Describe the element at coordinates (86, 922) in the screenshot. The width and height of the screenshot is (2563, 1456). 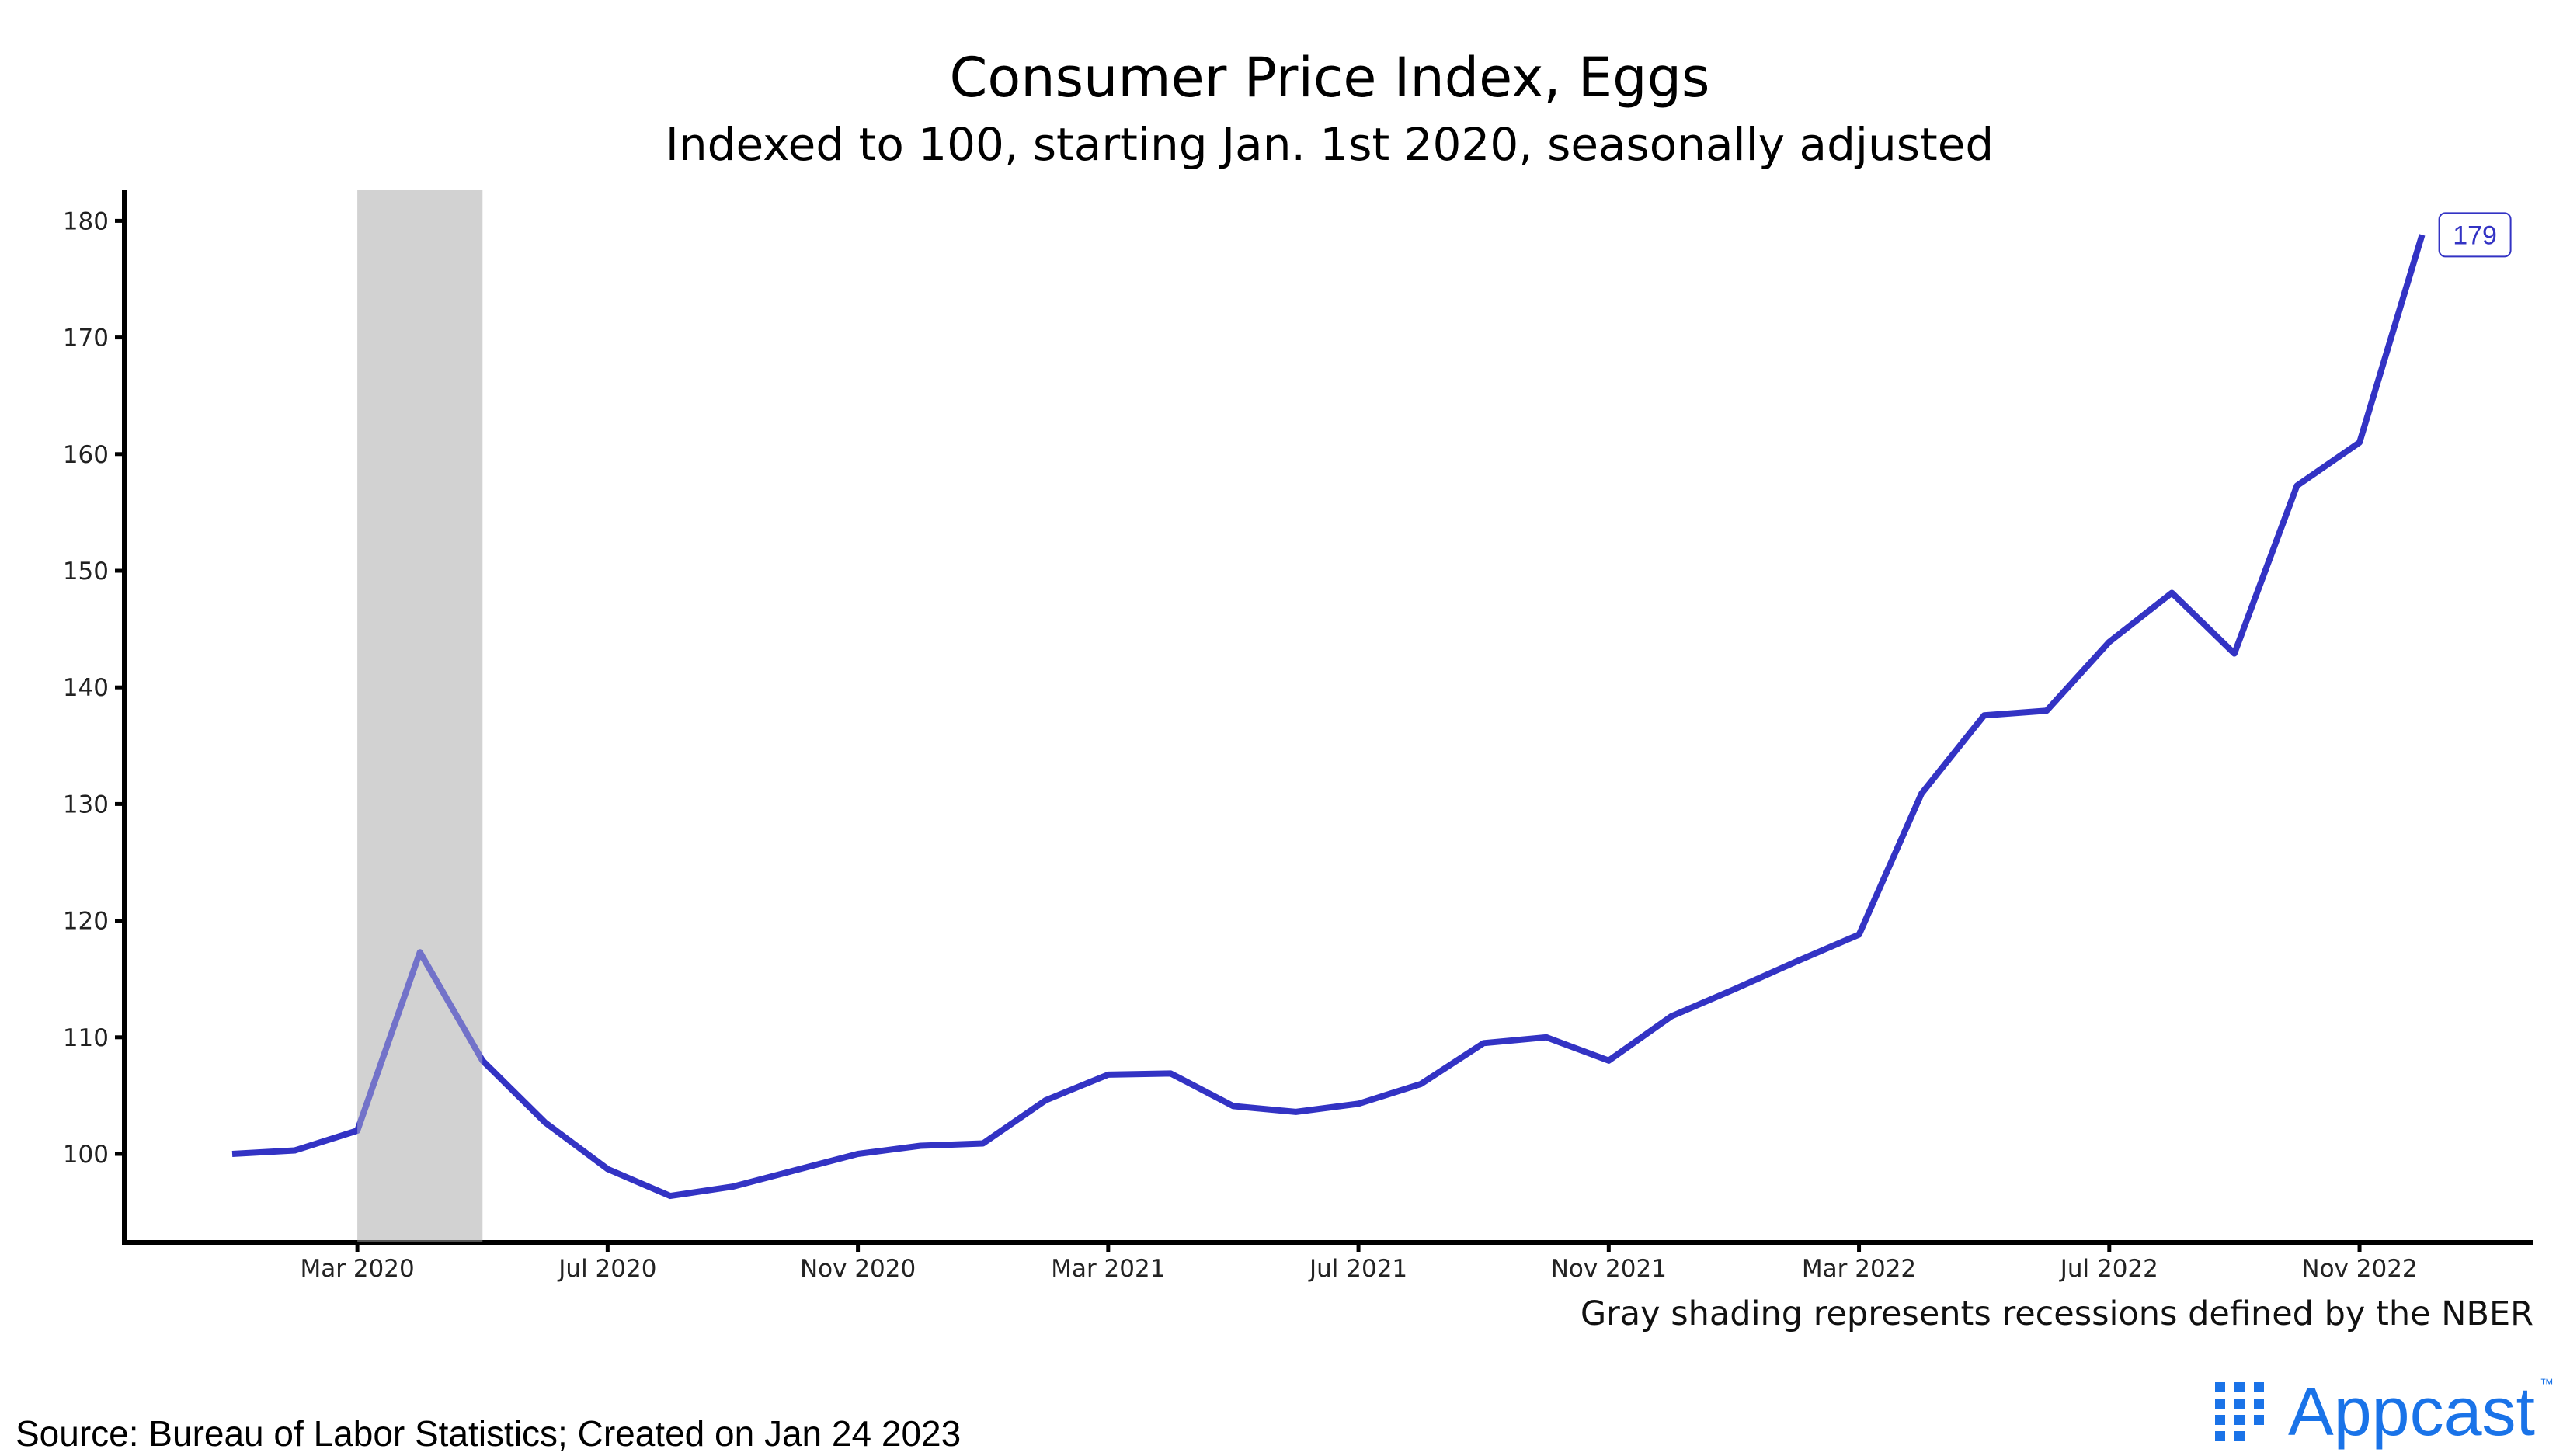
I see `y-tick-label: 120` at that location.